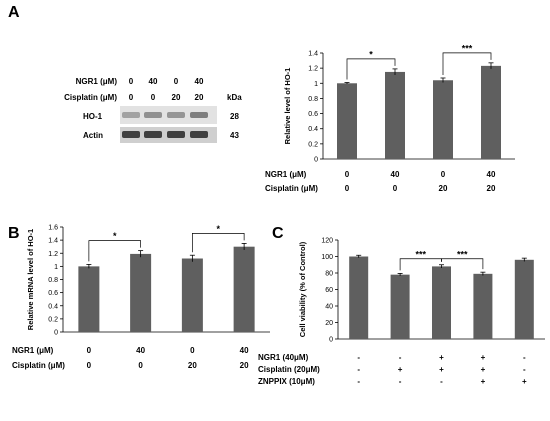  What do you see at coordinates (199, 97) in the screenshot?
I see `blot-cisplatin-lane-4: 20` at bounding box center [199, 97].